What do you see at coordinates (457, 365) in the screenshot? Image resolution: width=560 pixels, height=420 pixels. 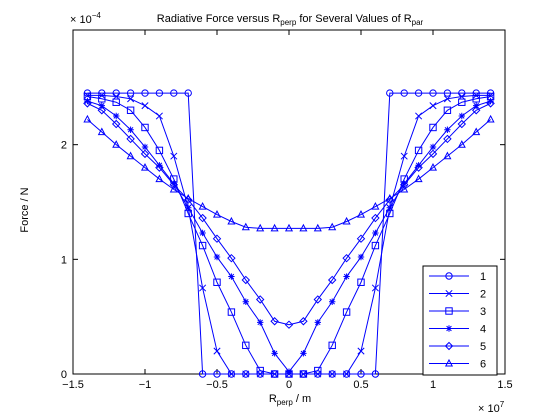 I see `legend-item-6: 6` at bounding box center [457, 365].